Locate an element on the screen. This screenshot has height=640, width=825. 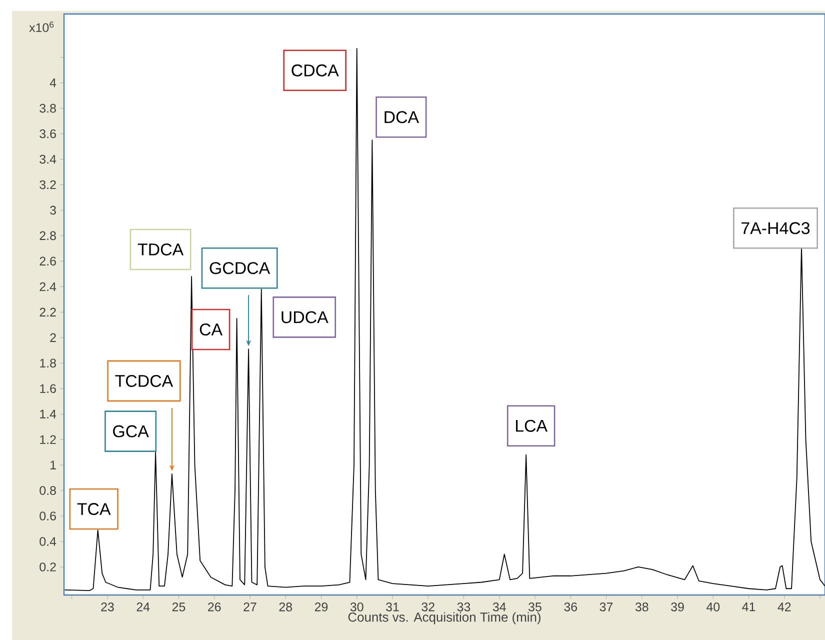
y-tick-label: 1.8 is located at coordinates (48, 363).